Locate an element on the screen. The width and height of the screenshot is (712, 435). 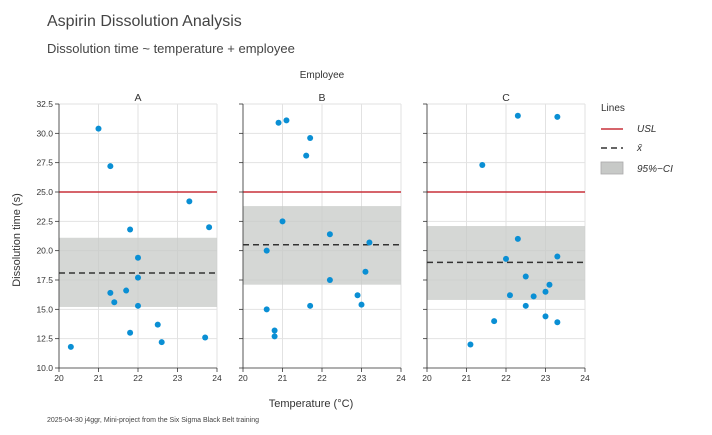
facet-title-a: A is located at coordinates (137, 98).